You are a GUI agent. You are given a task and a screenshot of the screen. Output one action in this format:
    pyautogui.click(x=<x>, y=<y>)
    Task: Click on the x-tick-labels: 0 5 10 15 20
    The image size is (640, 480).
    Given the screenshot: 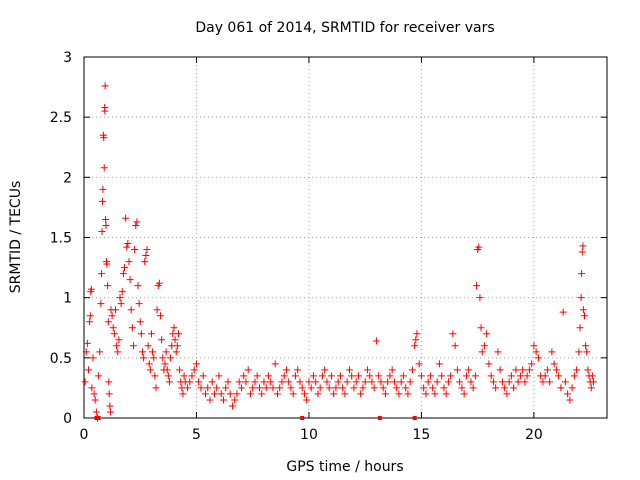 What is the action you would take?
    pyautogui.click(x=311, y=435)
    